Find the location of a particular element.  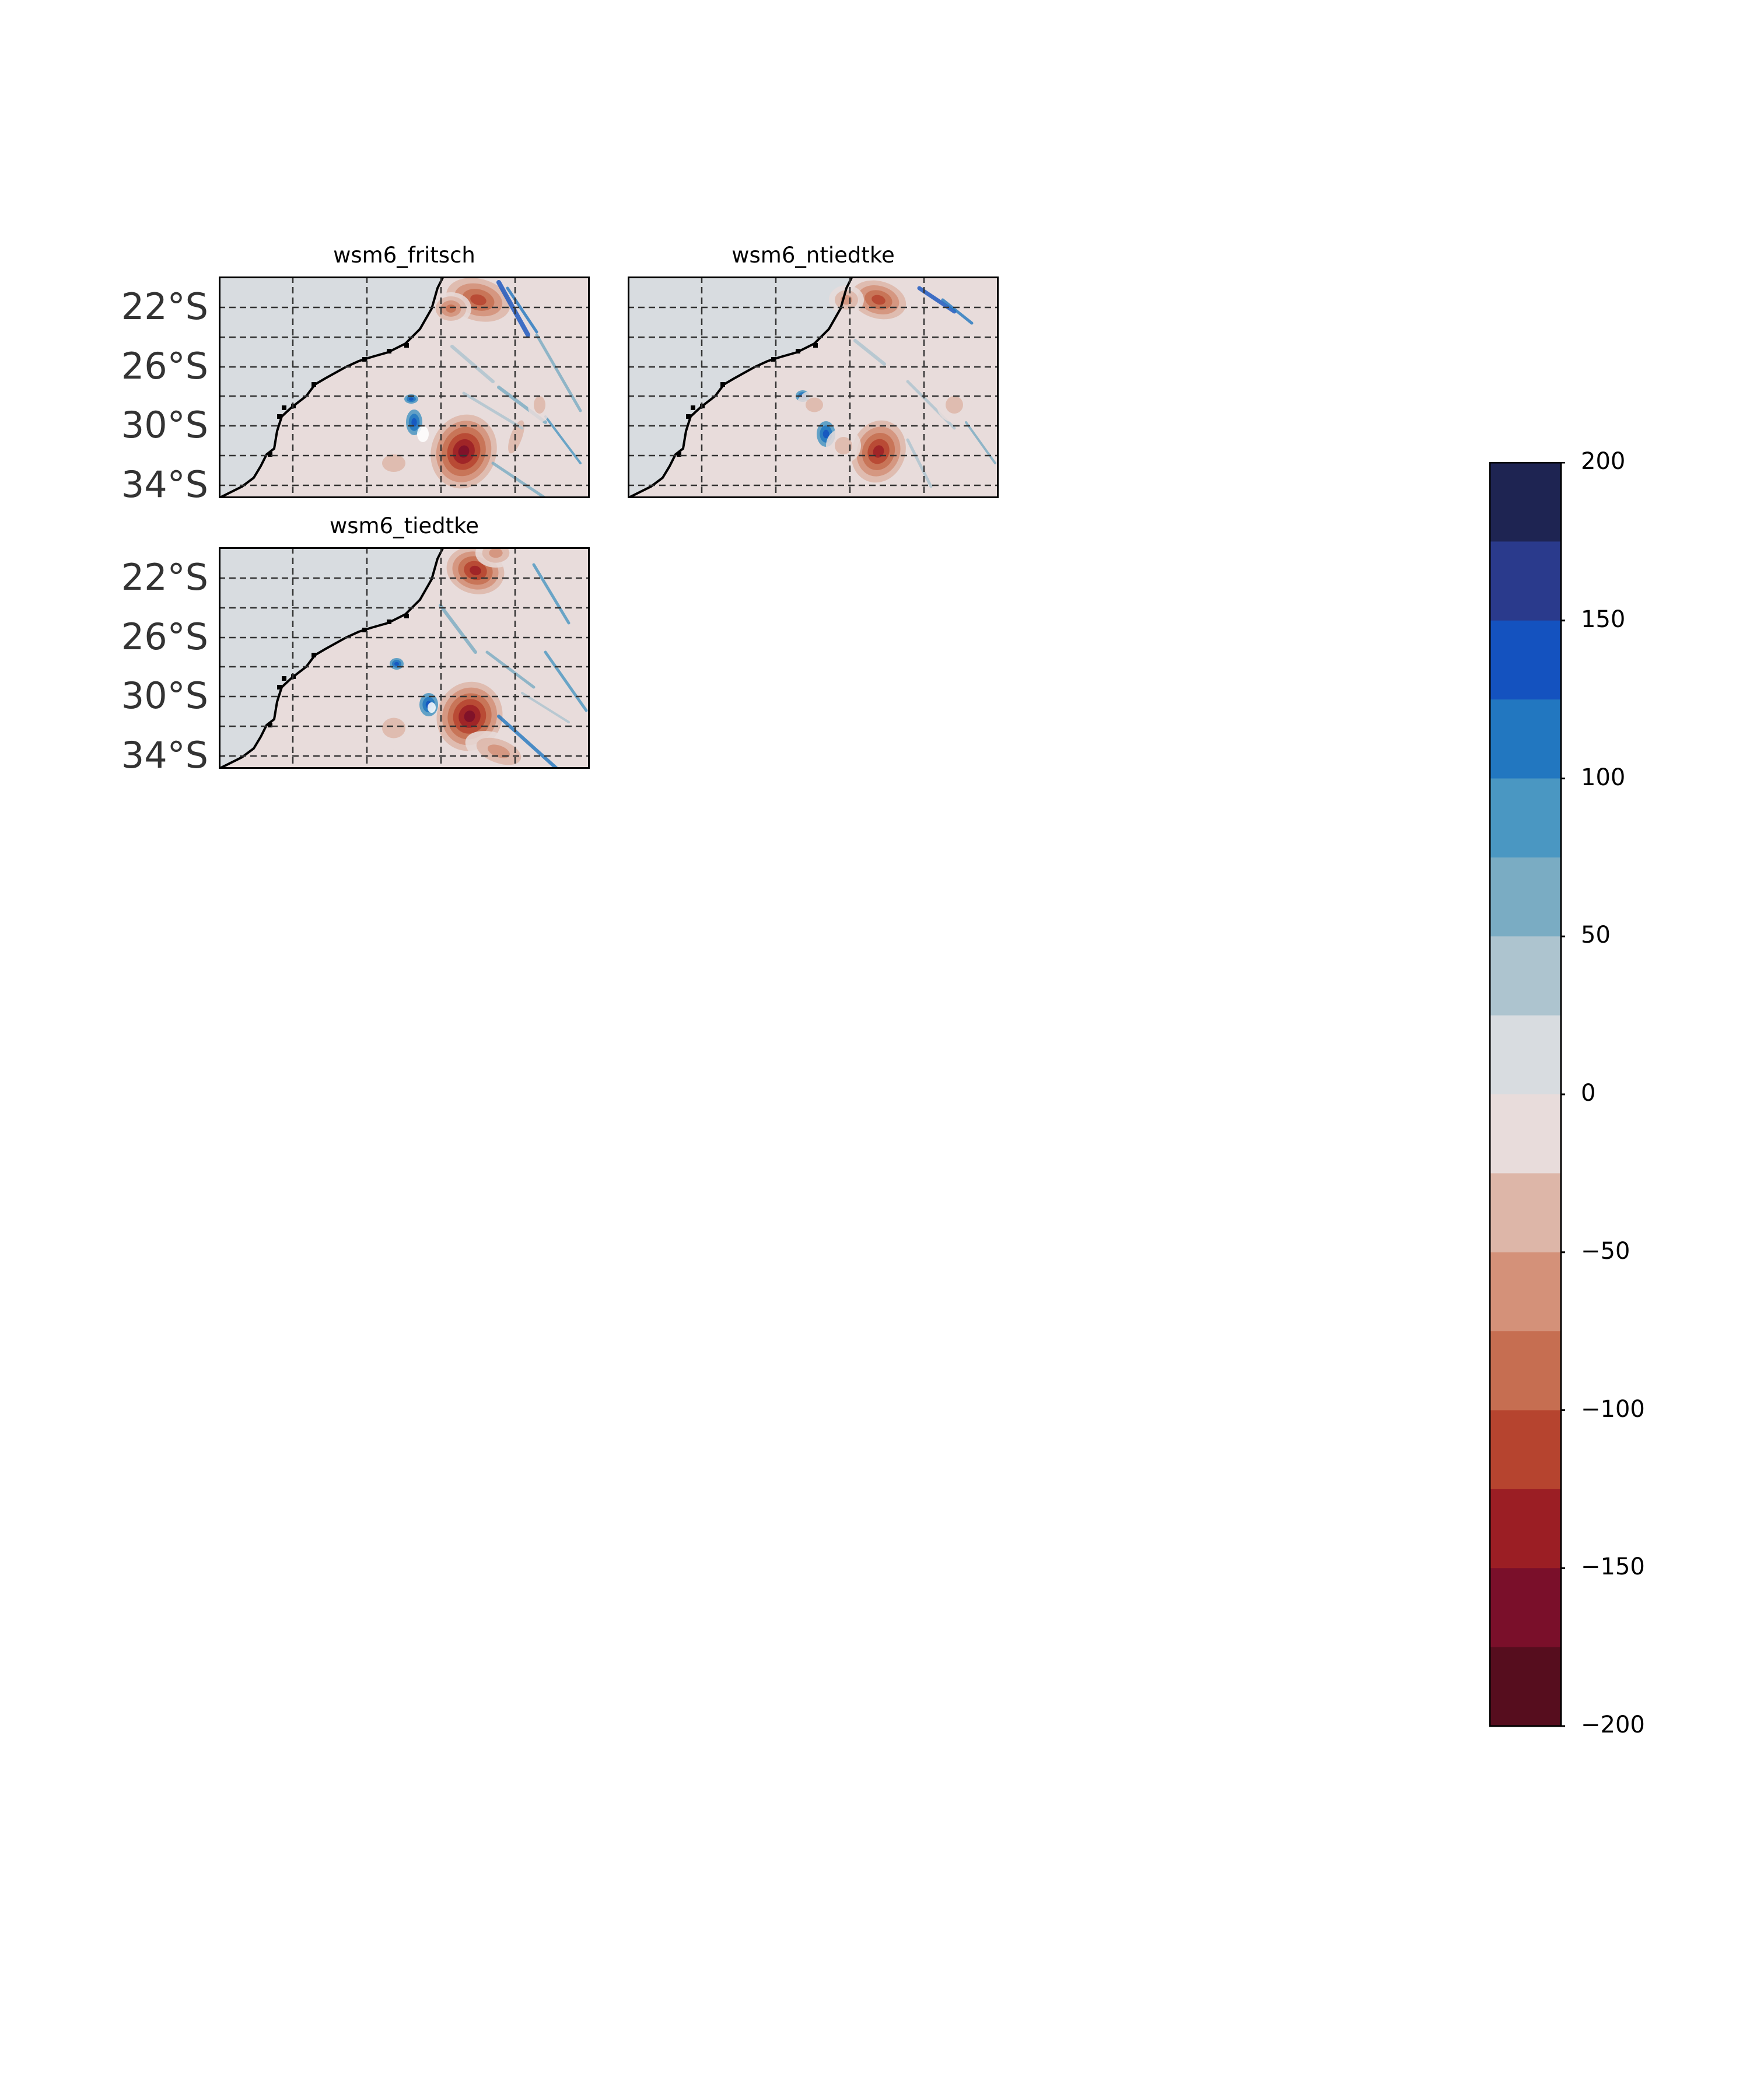

colorbar-tick-label: −50 is located at coordinates (1605, 1251).